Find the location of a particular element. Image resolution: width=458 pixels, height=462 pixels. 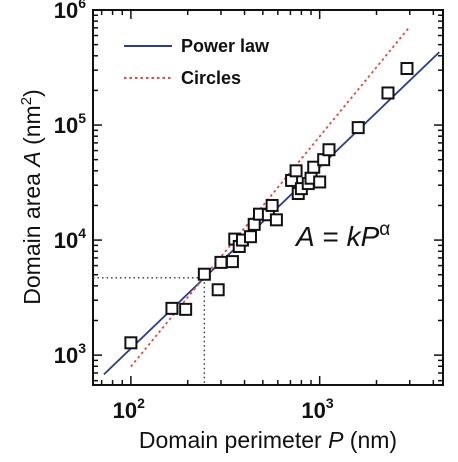

y-axis-label-prefix: Domain area is located at coordinates (32, 236).